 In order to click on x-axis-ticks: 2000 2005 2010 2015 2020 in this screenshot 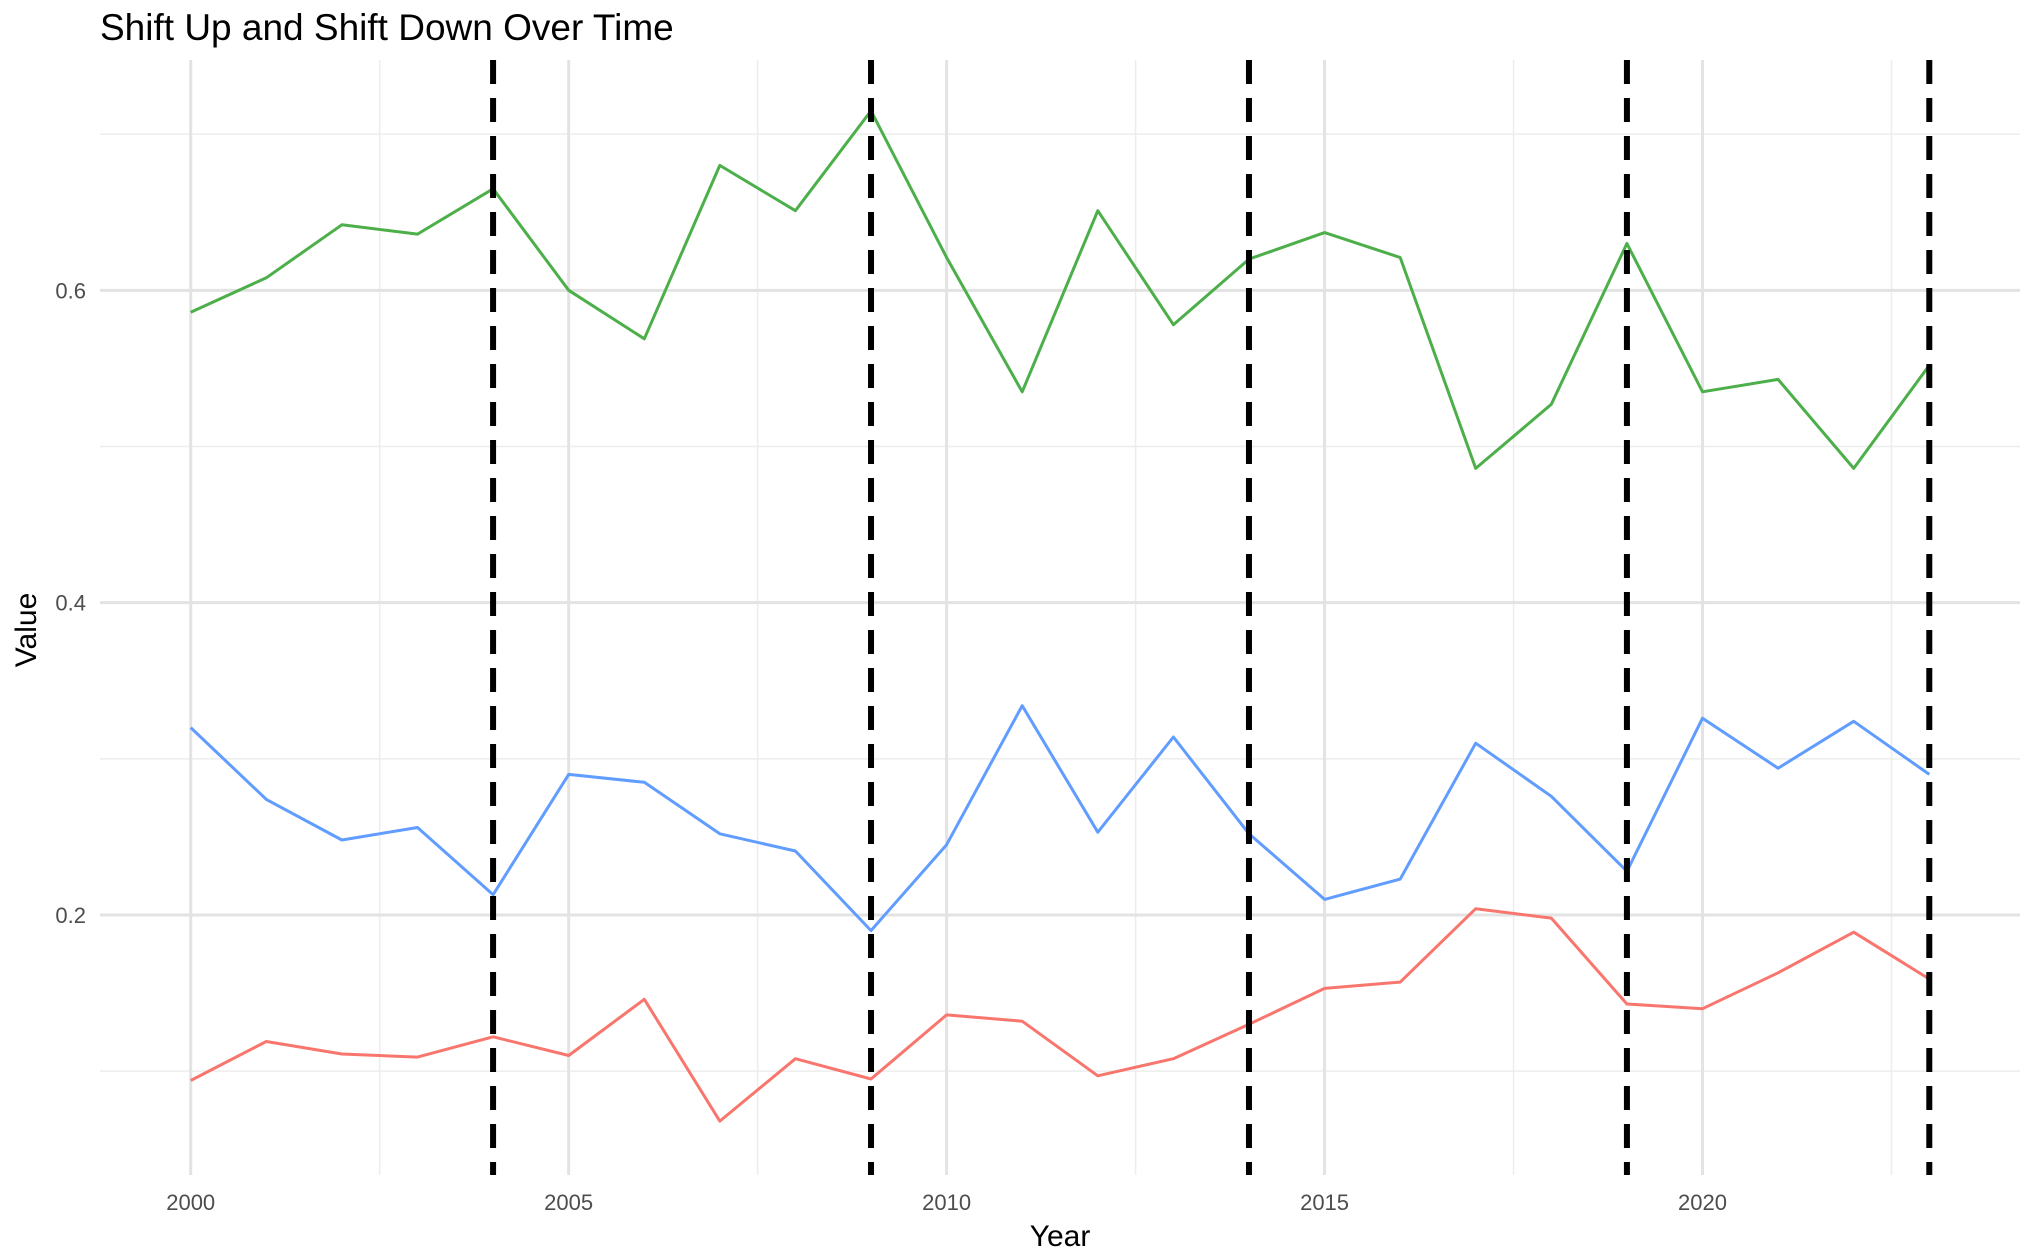, I will do `click(946, 1202)`.